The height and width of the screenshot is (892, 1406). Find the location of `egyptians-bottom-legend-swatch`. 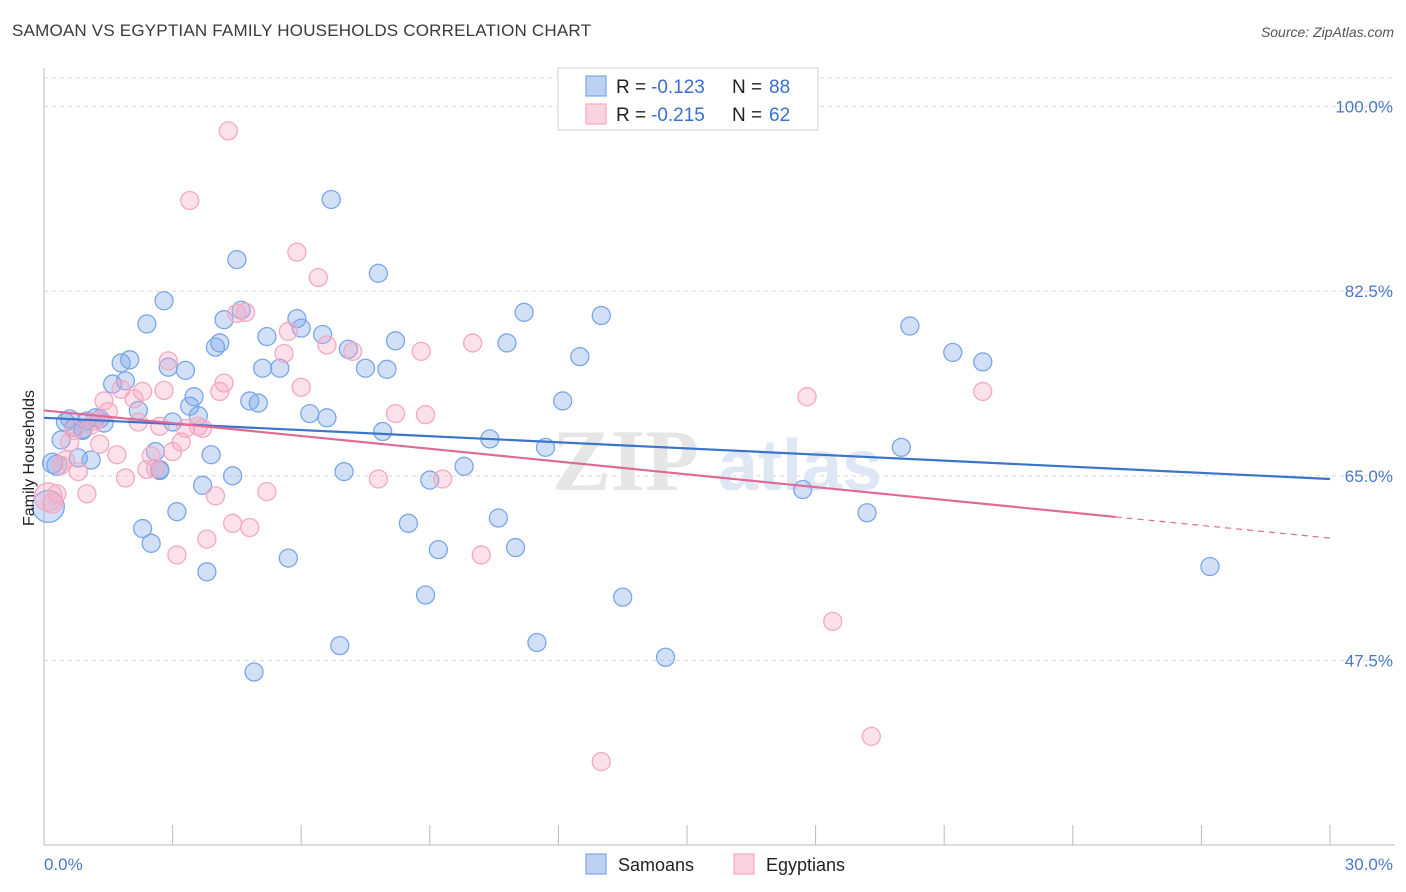

egyptians-bottom-legend-swatch is located at coordinates (744, 864).